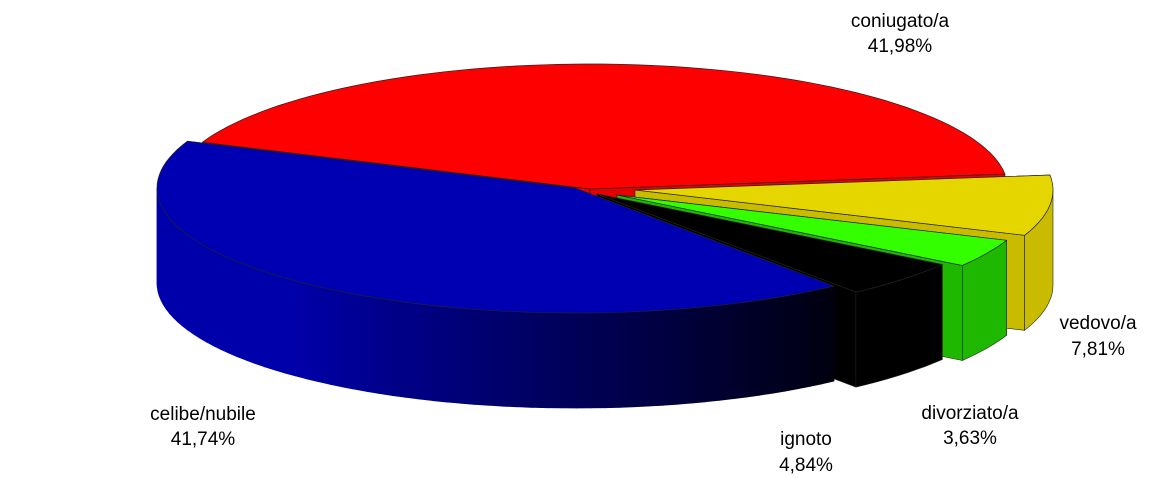  I want to click on label-divorziato: divorziato/a, so click(970, 413).